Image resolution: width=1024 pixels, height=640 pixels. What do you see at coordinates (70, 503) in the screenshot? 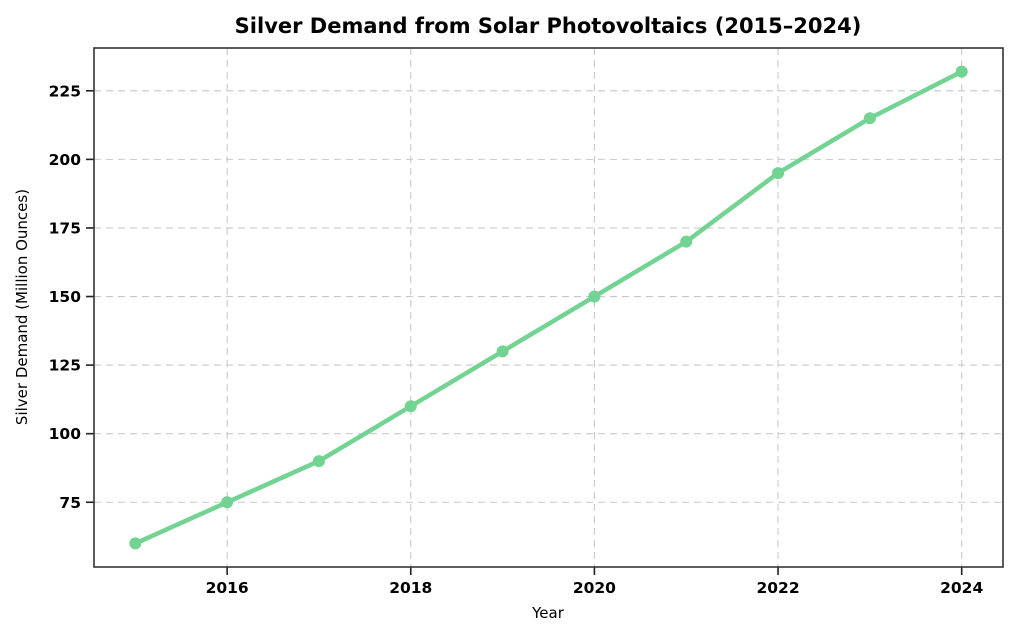
I see `y-tick-label: 75` at bounding box center [70, 503].